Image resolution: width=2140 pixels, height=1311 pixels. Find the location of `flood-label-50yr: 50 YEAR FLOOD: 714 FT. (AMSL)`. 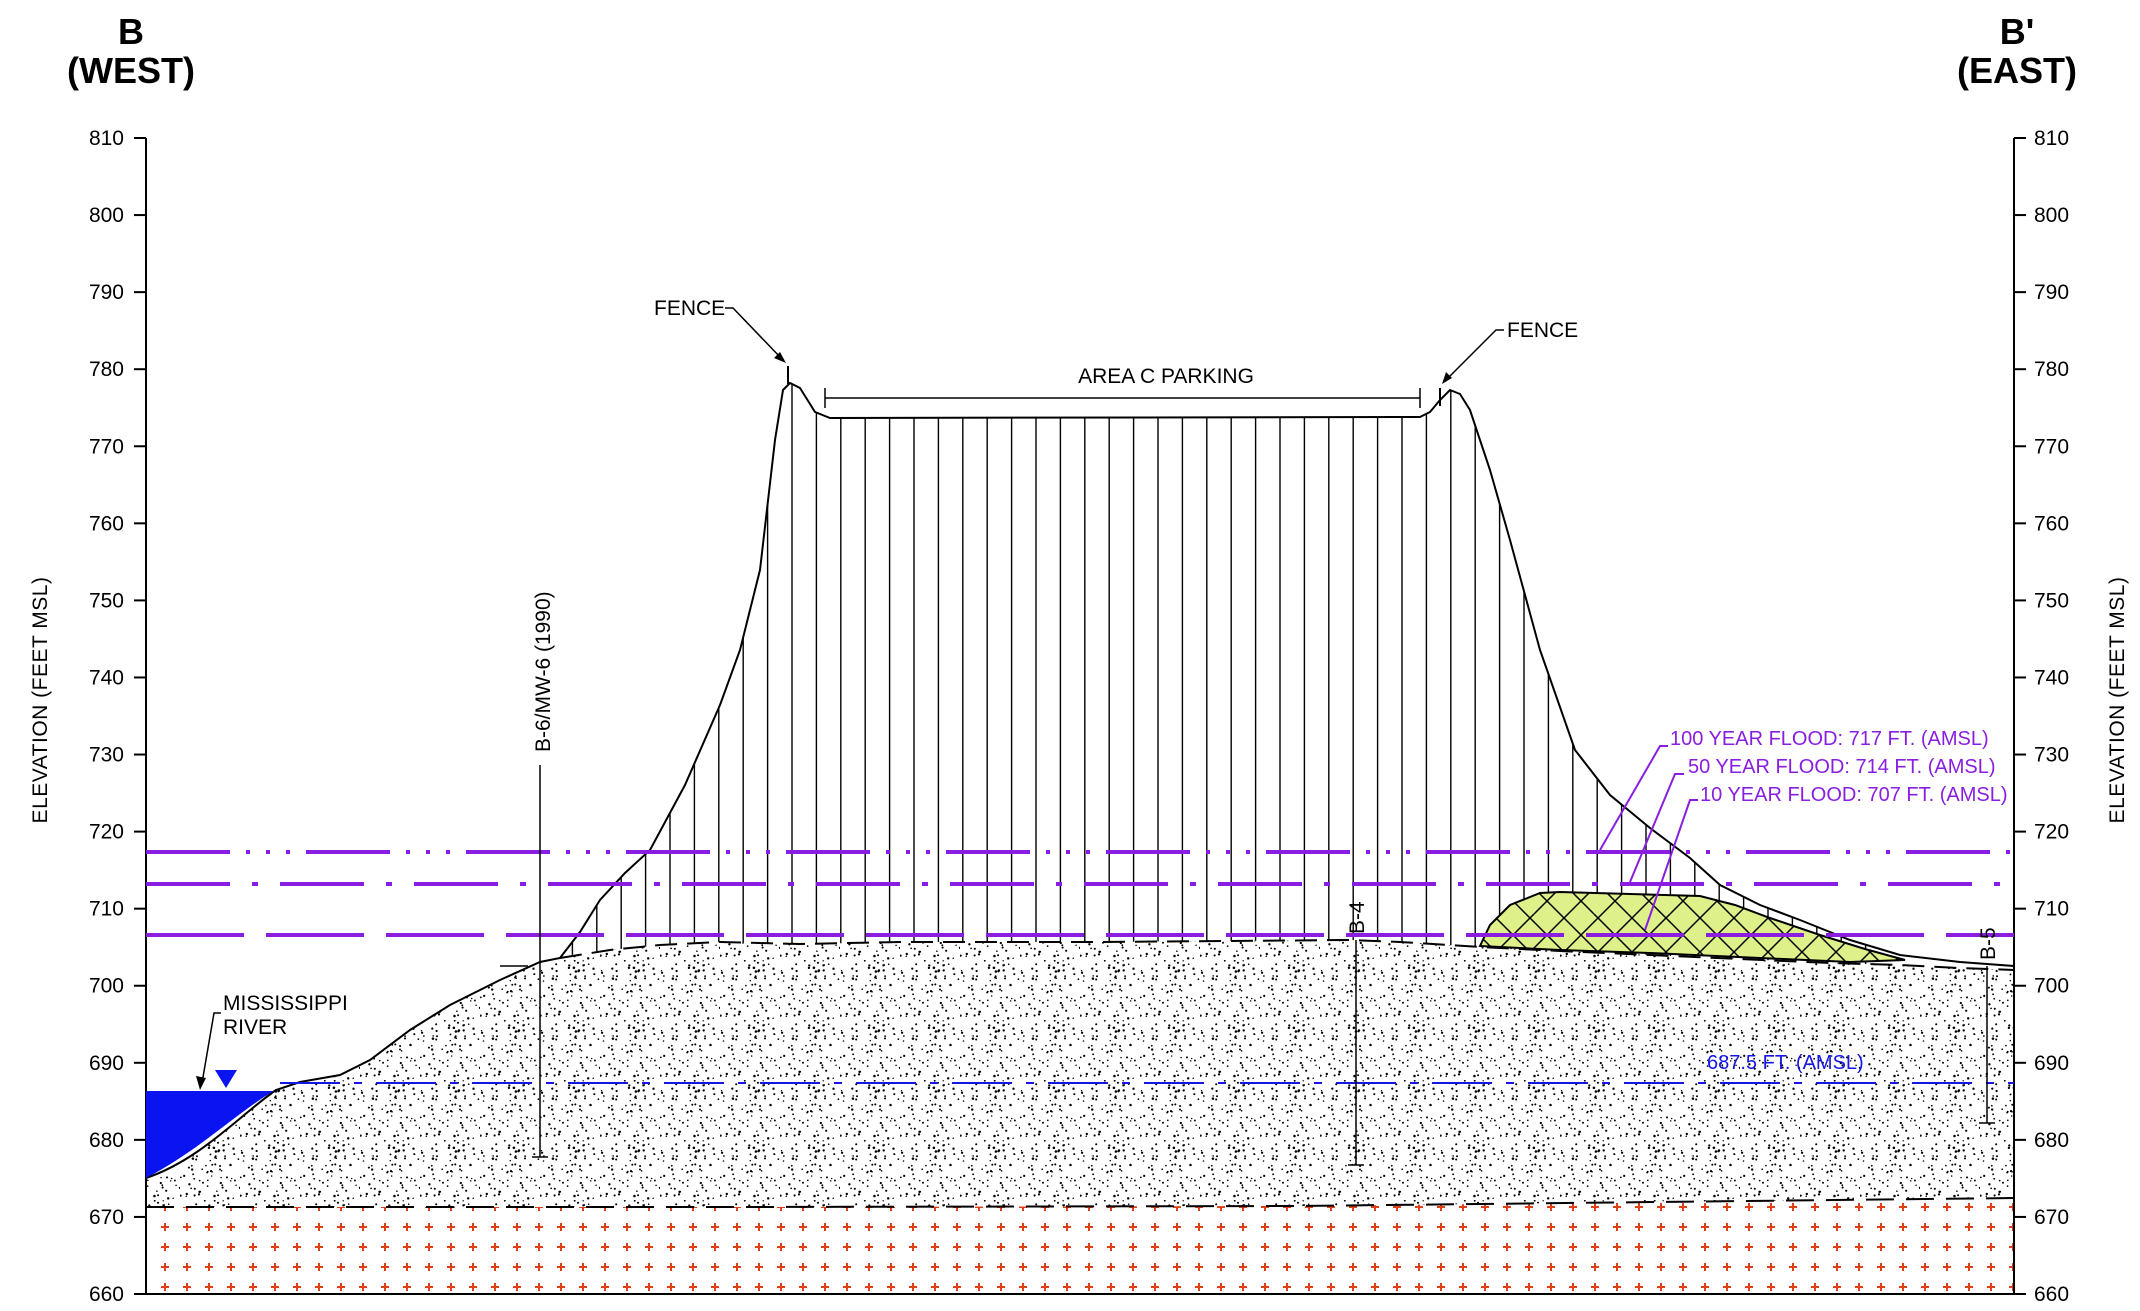

flood-label-50yr: 50 YEAR FLOOD: 714 FT. (AMSL) is located at coordinates (1842, 767).